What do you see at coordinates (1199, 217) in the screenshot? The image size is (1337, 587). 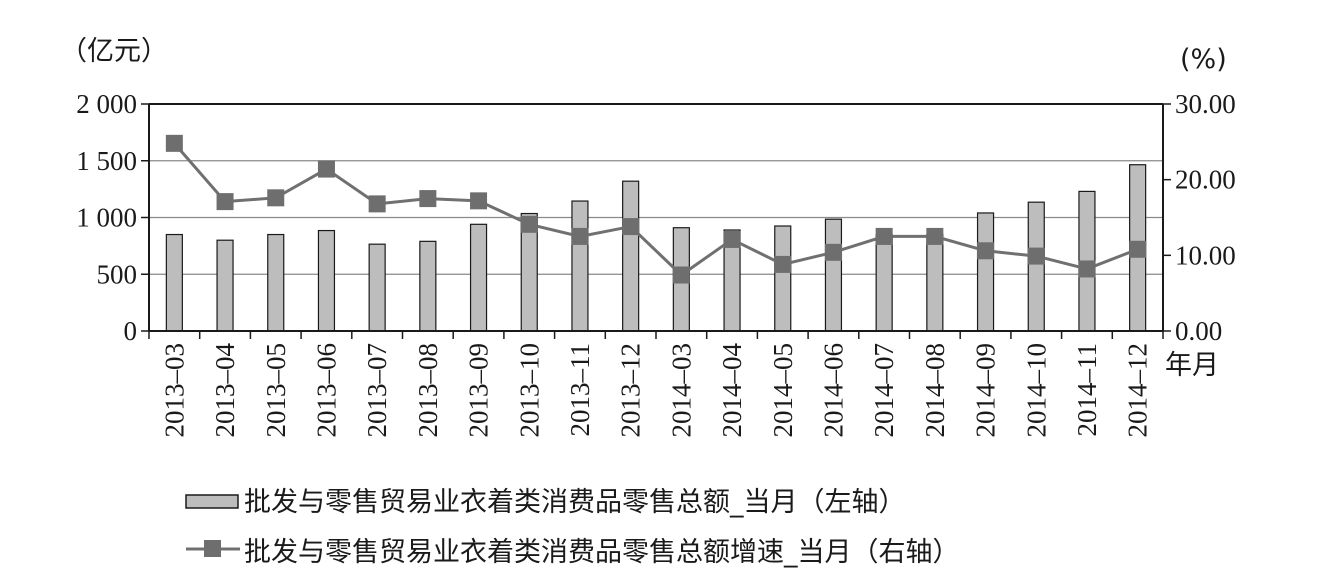 I see `right-axis-ticks: 0.00 10.00 20.00 30.00` at bounding box center [1199, 217].